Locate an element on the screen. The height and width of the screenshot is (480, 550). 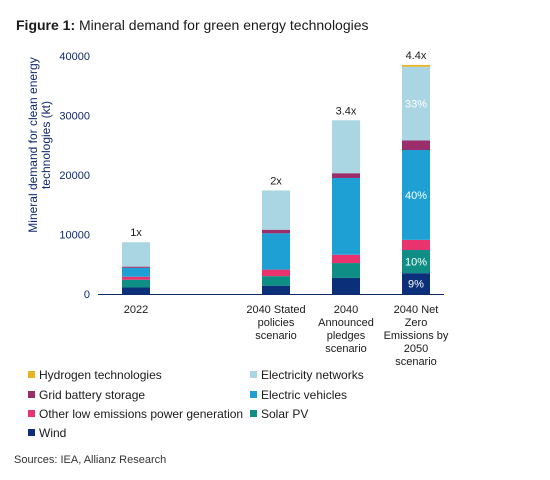
x-tick-label: pledges is located at coordinates (346, 336).